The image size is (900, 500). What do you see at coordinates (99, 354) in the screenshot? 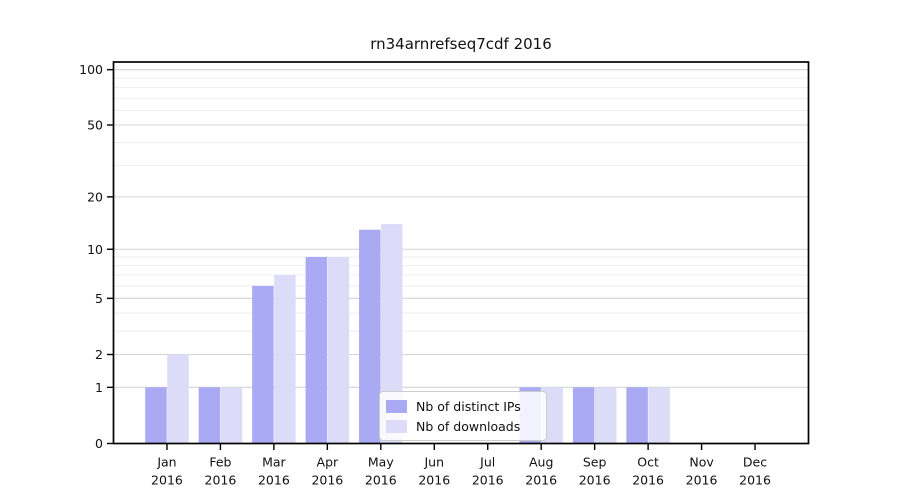
I see `y-tick-label: 2` at bounding box center [99, 354].